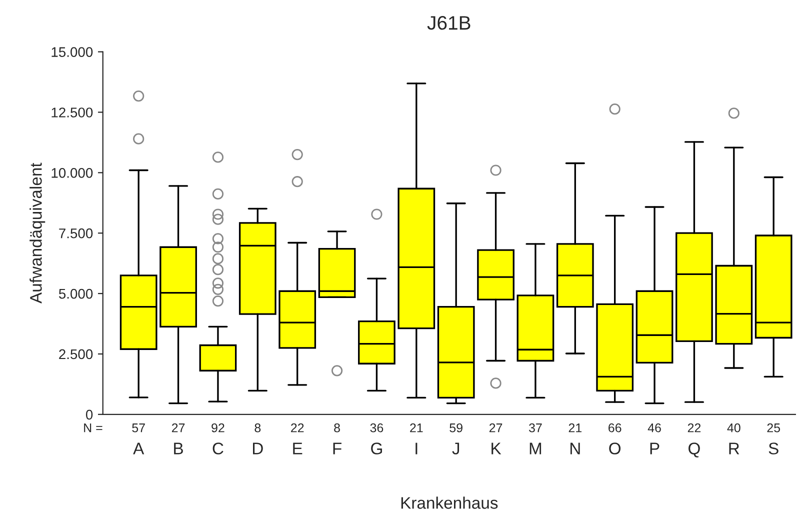 Image resolution: width=810 pixels, height=518 pixels. I want to click on text: 59, so click(456, 427).